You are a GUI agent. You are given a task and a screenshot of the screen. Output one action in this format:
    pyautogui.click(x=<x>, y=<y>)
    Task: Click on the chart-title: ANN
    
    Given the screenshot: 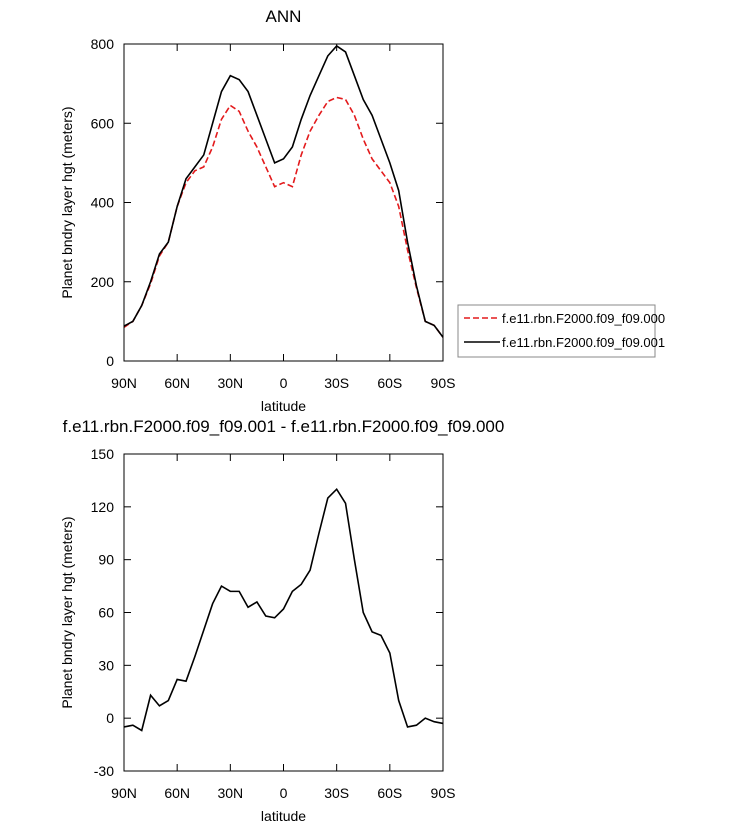 What is the action you would take?
    pyautogui.click(x=284, y=16)
    